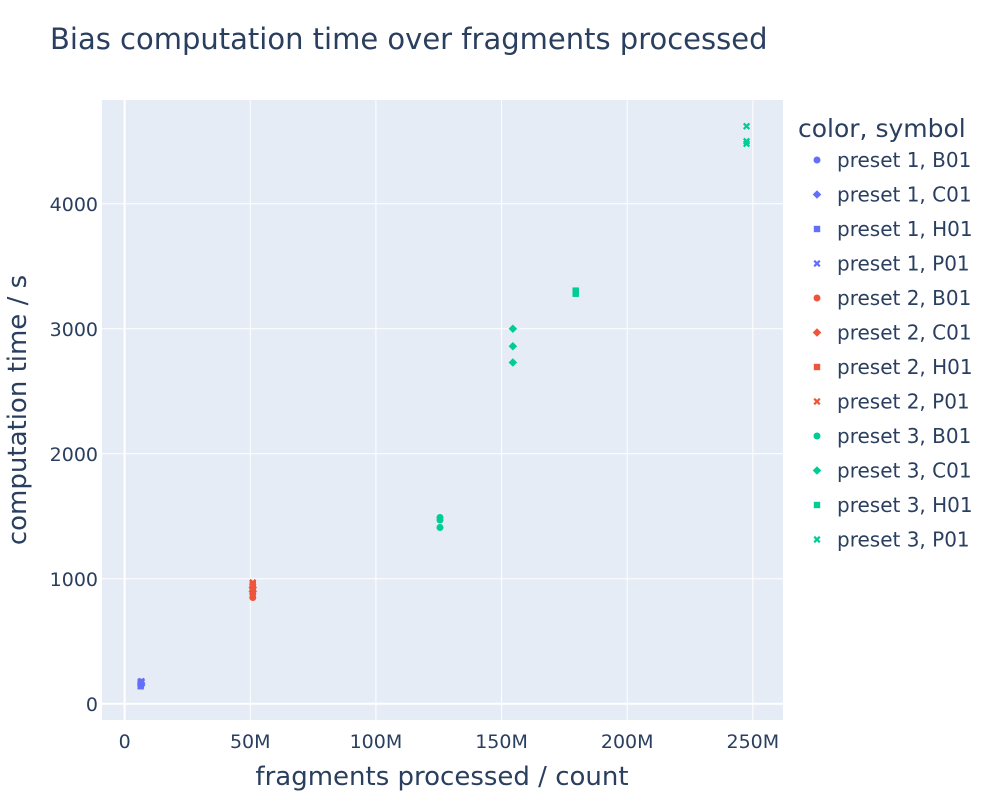  Describe the element at coordinates (753, 742) in the screenshot. I see `x-tick-label: 250M` at that location.